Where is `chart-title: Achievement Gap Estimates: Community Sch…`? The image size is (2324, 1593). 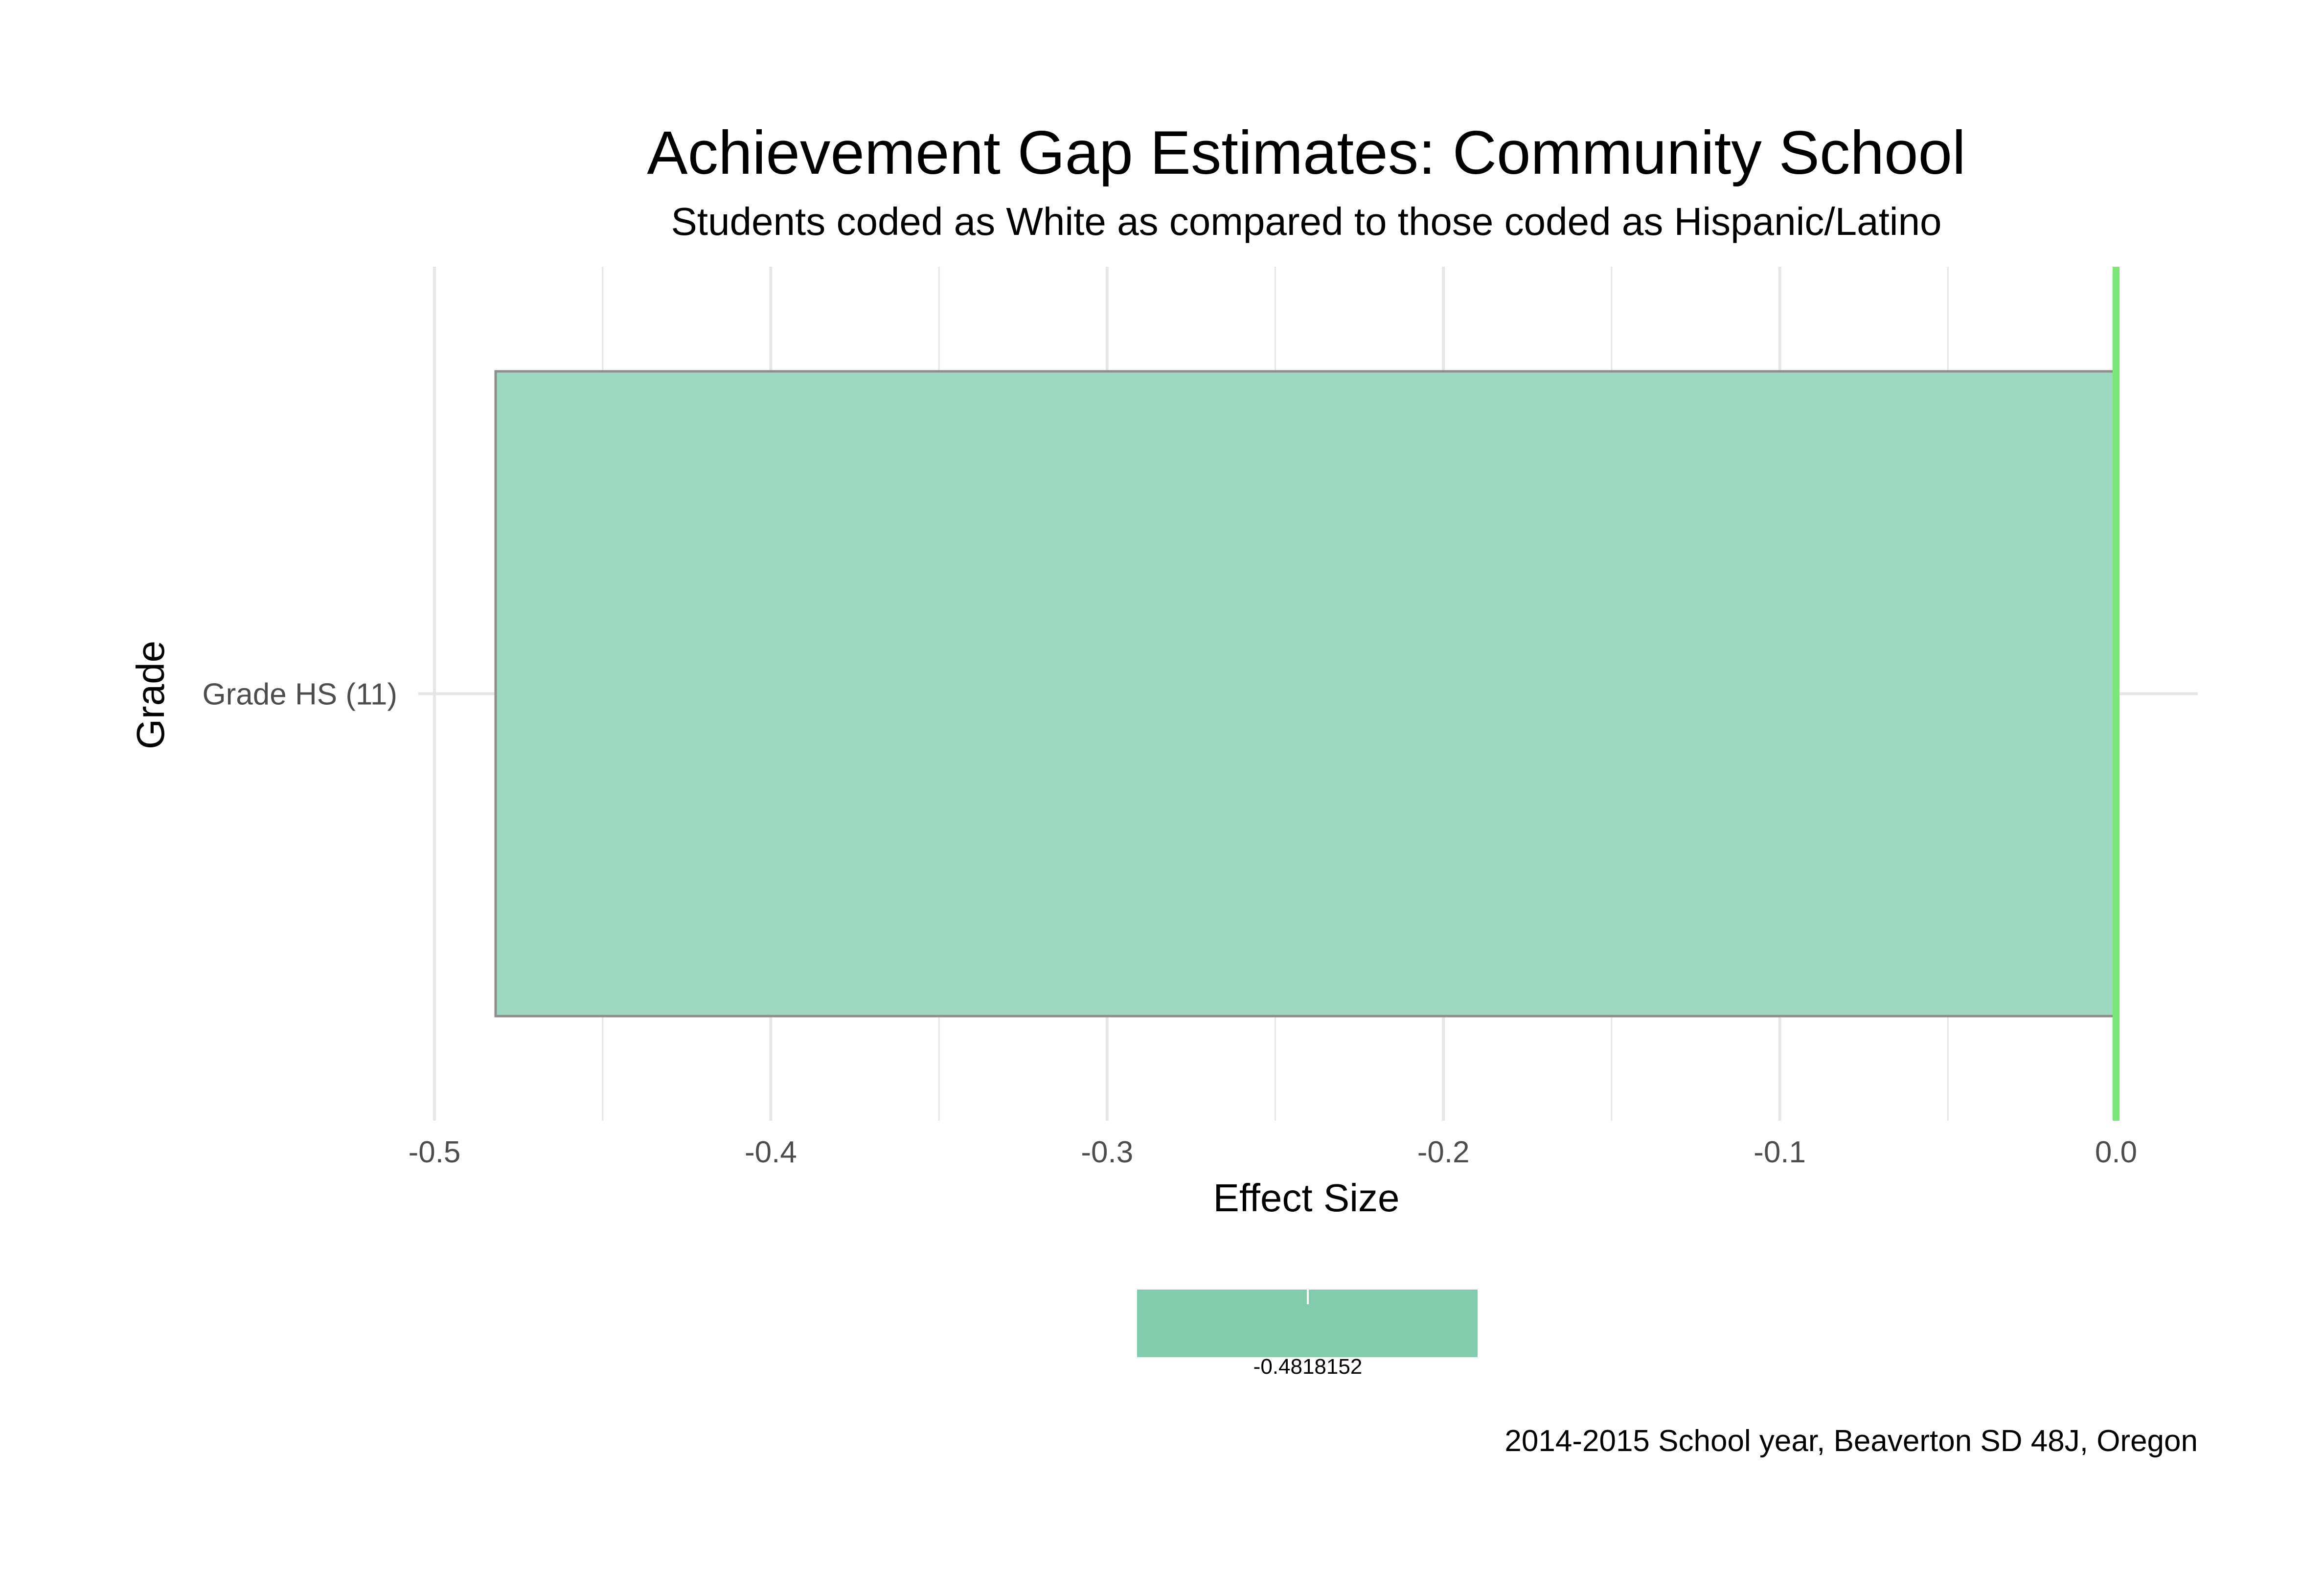
chart-title: Achievement Gap Estimates: Community Sch… is located at coordinates (1306, 153).